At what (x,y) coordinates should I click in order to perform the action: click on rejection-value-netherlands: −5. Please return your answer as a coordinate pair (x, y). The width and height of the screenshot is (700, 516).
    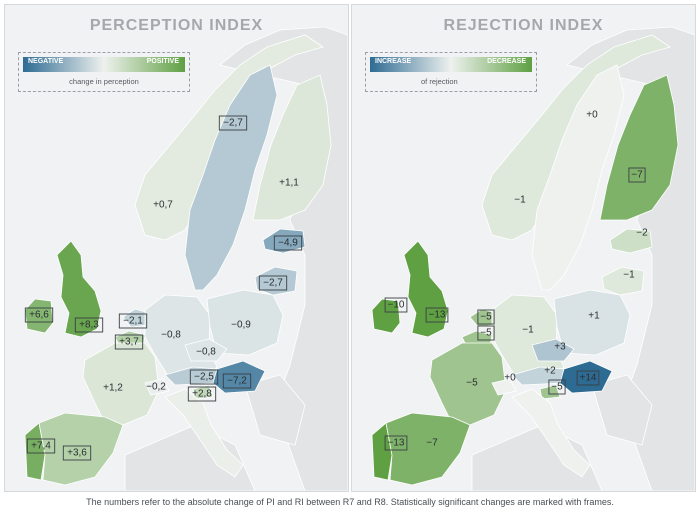
    Looking at the image, I should click on (486, 317).